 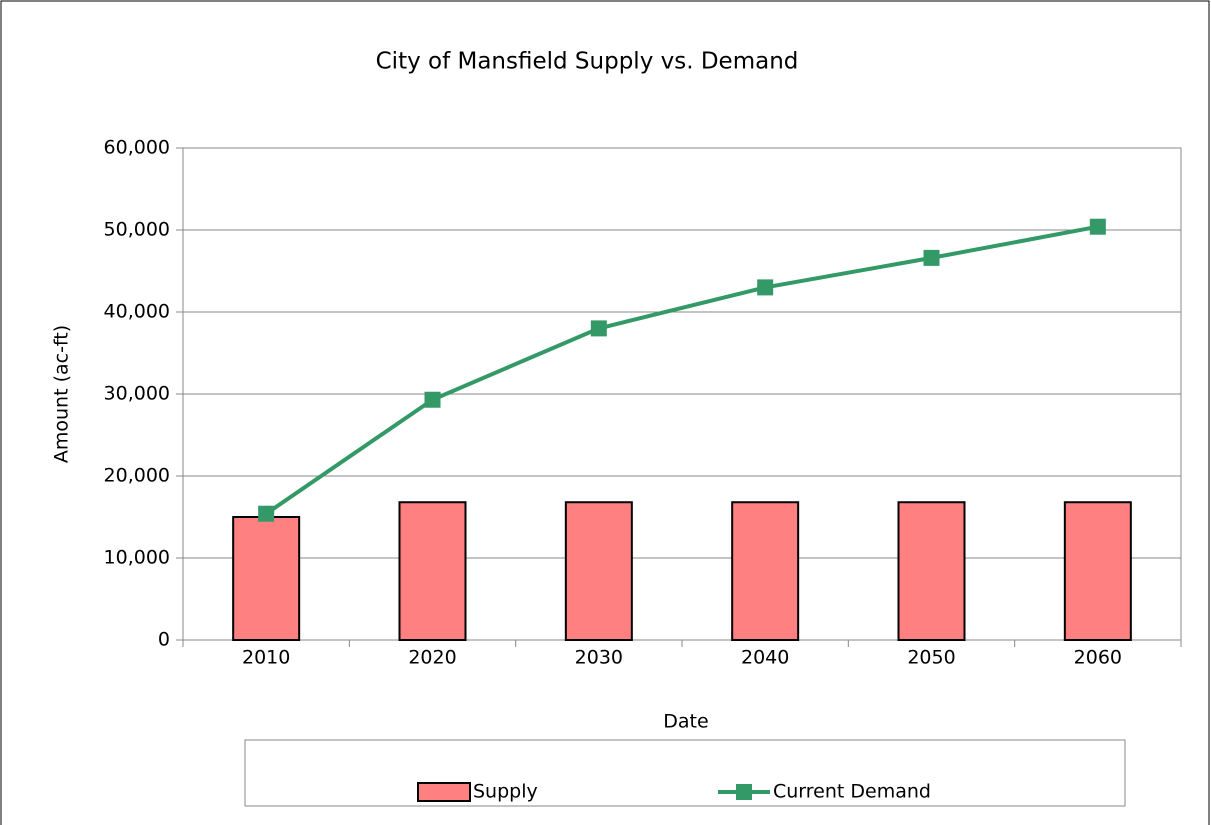 What do you see at coordinates (432, 658) in the screenshot?
I see `x-tick-label: 2020` at bounding box center [432, 658].